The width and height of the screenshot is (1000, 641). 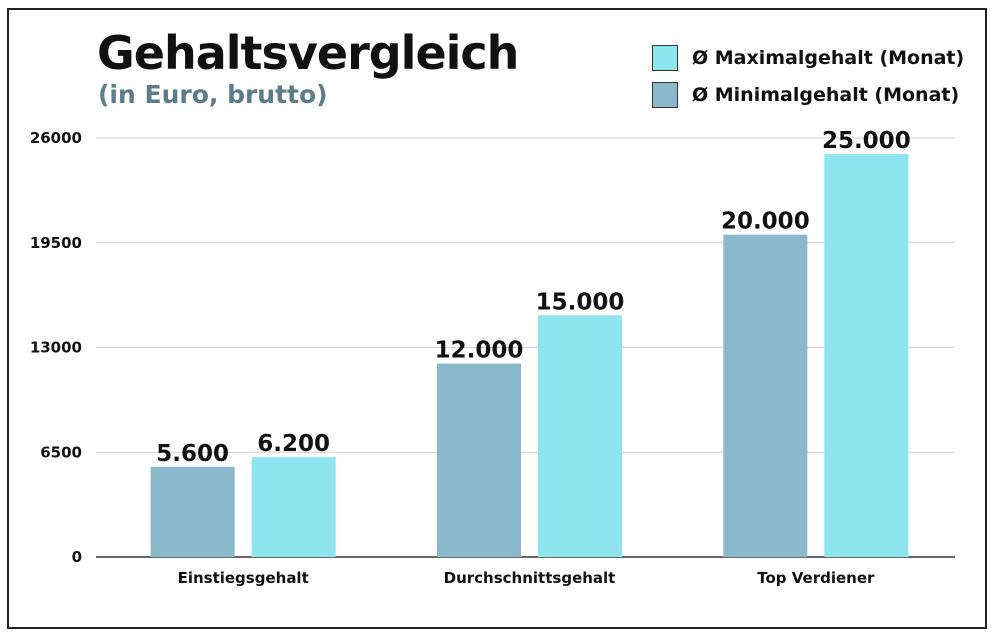 I want to click on legend-item-max: Ø Maximalgehalt (Monat), so click(x=808, y=58).